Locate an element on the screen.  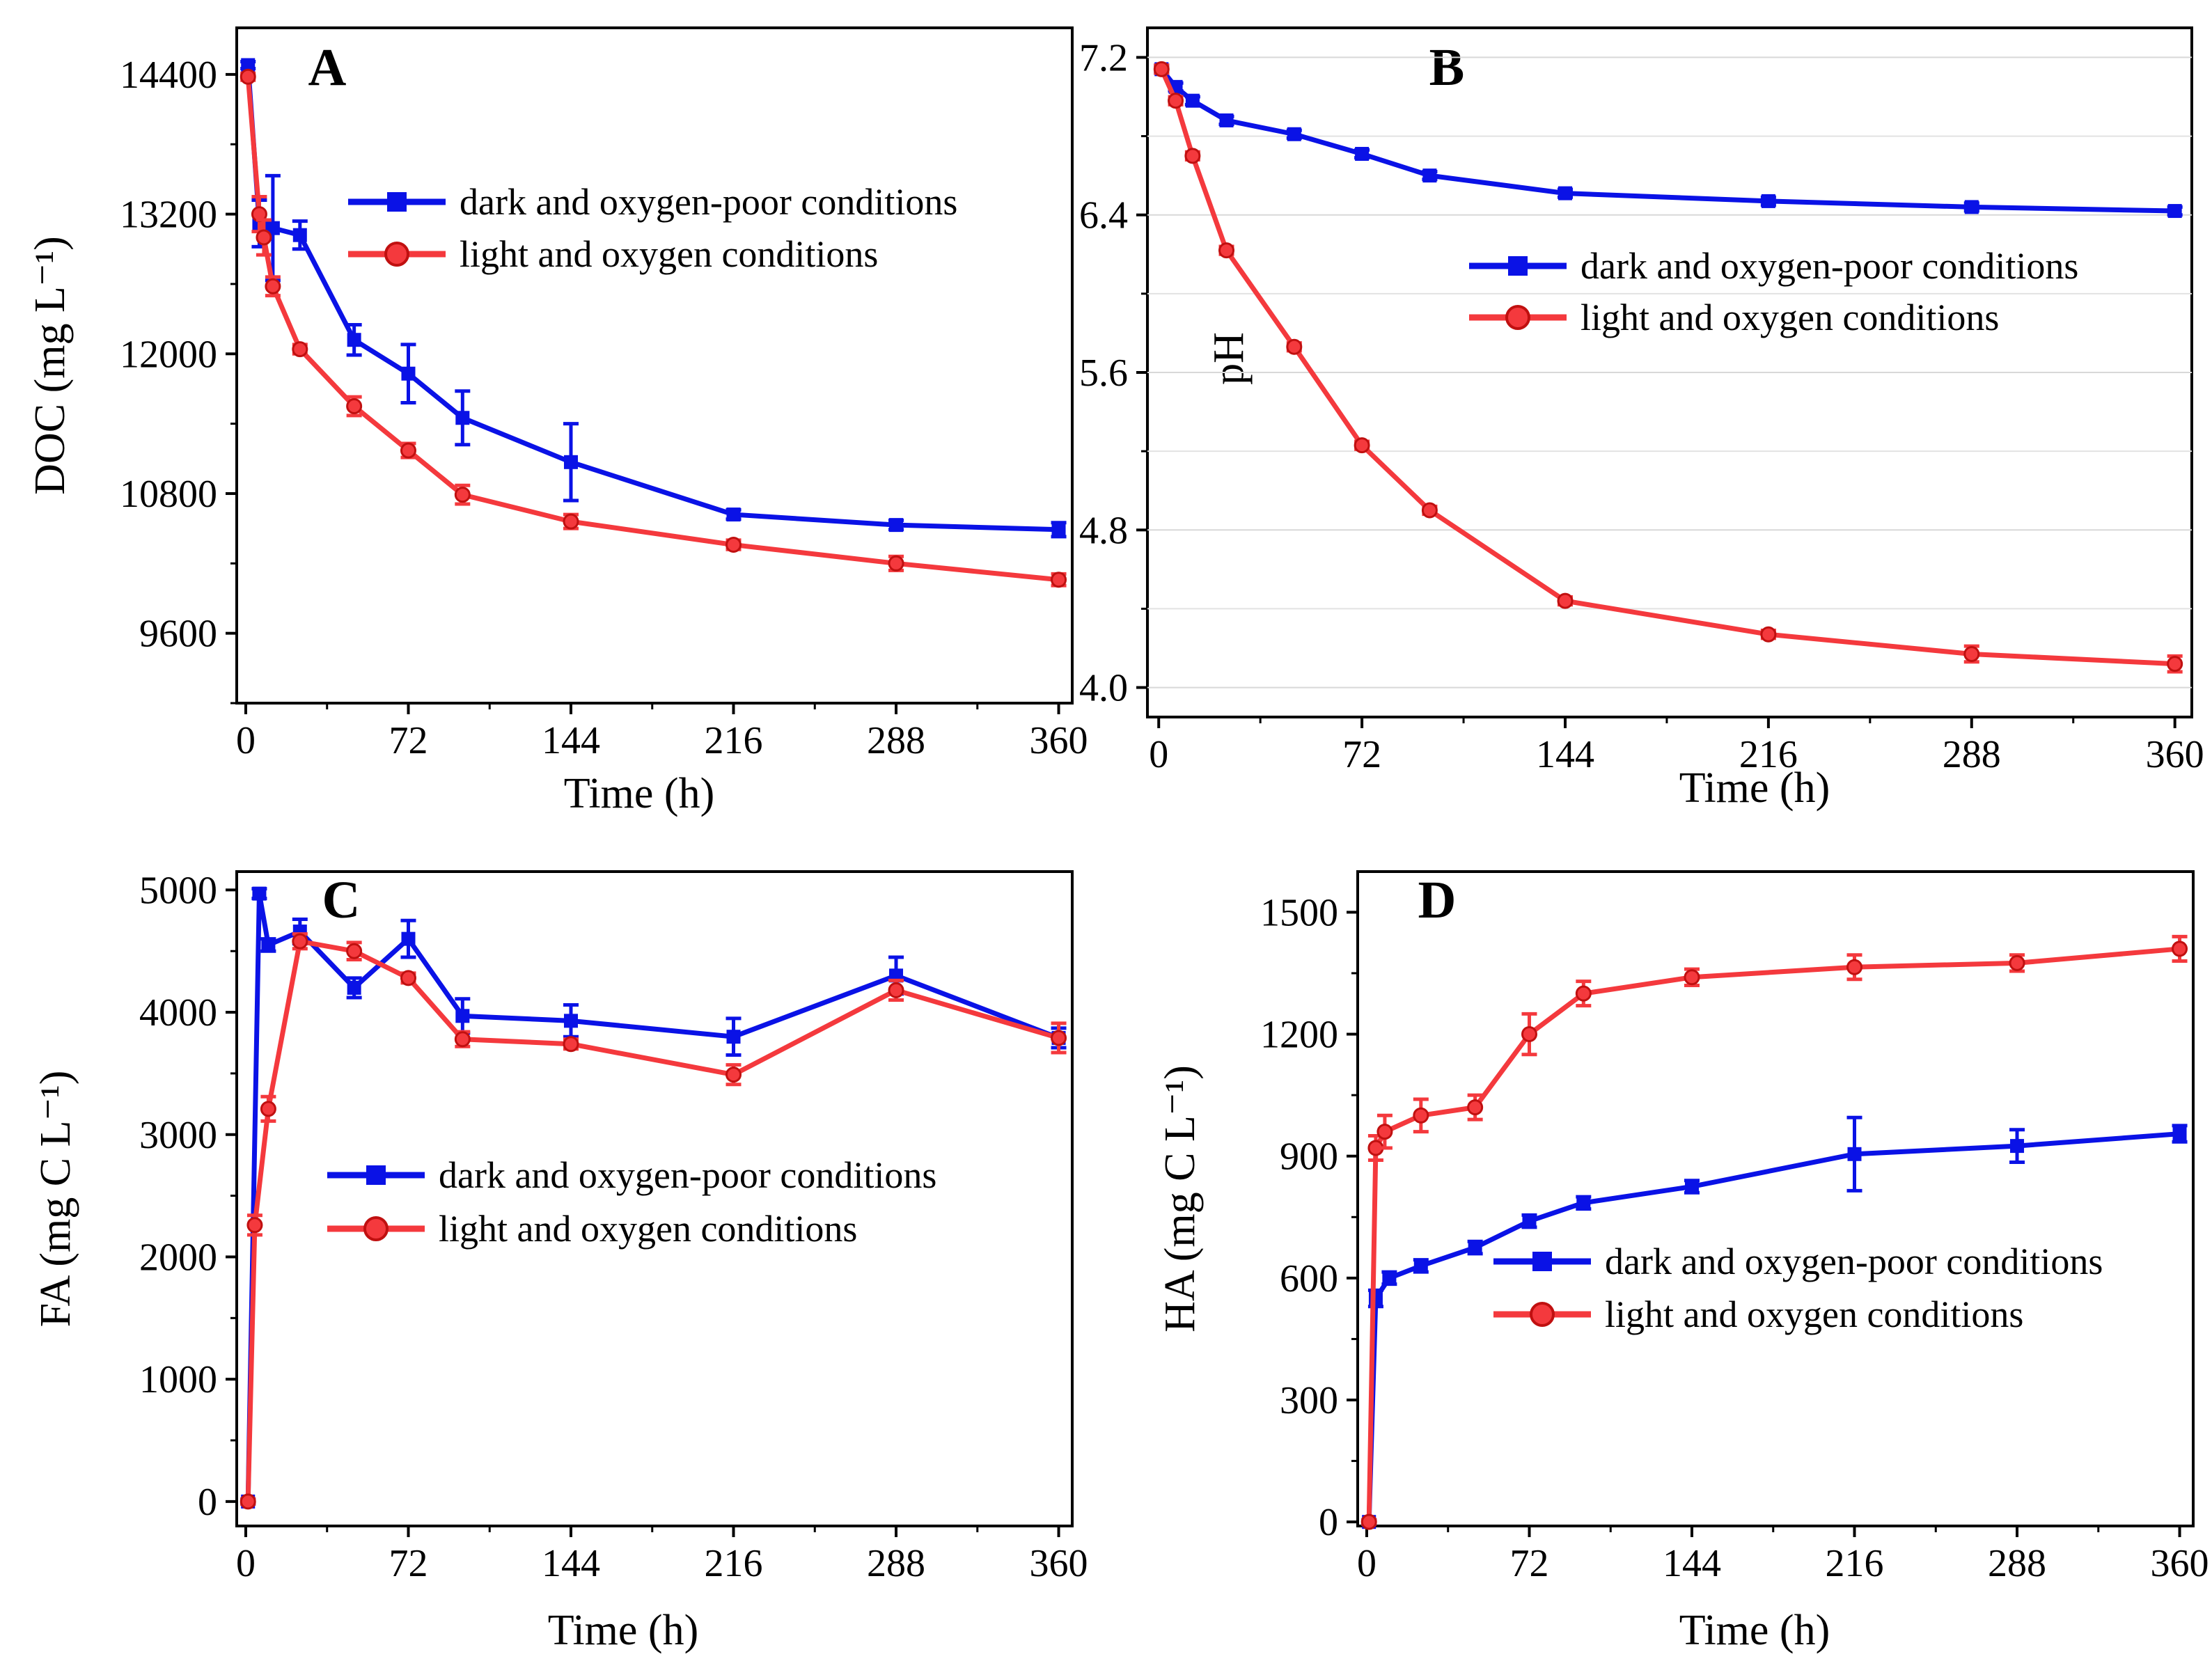
x-tick-label: 144 is located at coordinates (571, 1563).